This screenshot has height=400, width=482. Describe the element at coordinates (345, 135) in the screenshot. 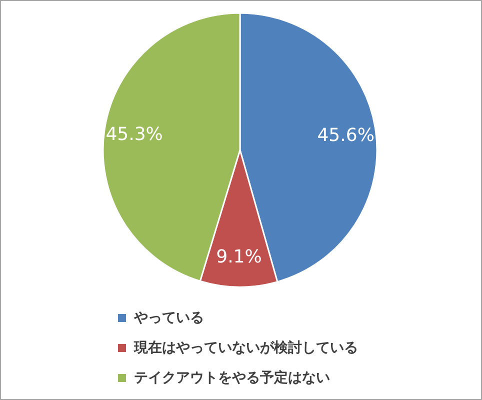

I see `data-label: 45.6%` at that location.